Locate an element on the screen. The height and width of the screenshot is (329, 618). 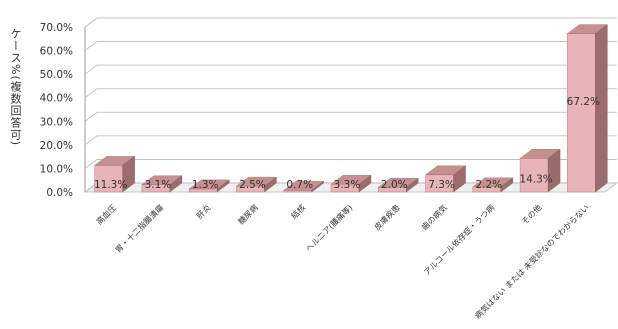
y-tick-label: 0.0% is located at coordinates (59, 193).